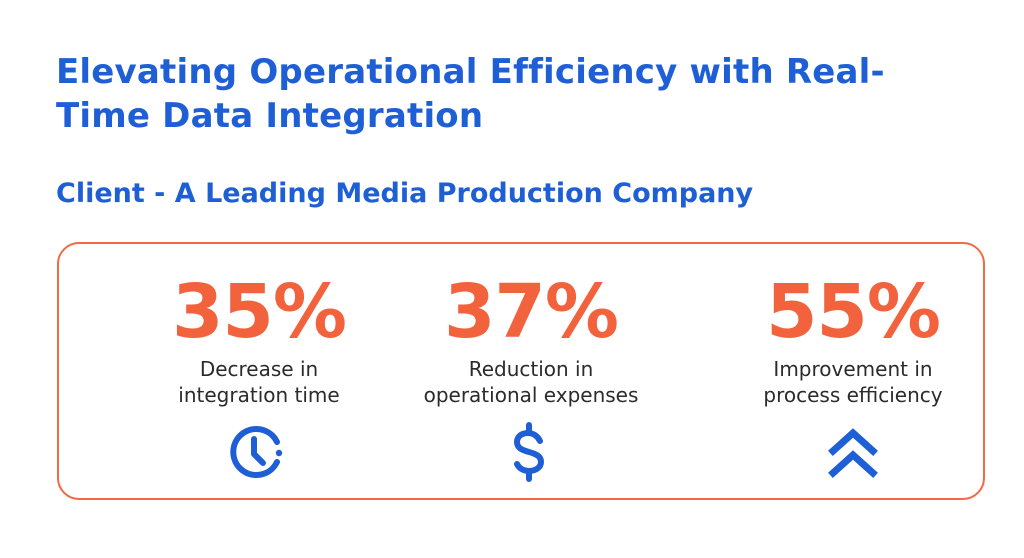 The image size is (1024, 558). I want to click on clock-icon, so click(257, 452).